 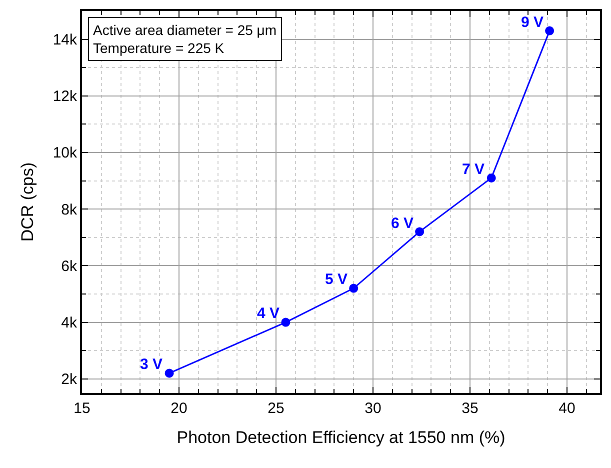 I want to click on y-tick-label: 12k, so click(x=65, y=97).